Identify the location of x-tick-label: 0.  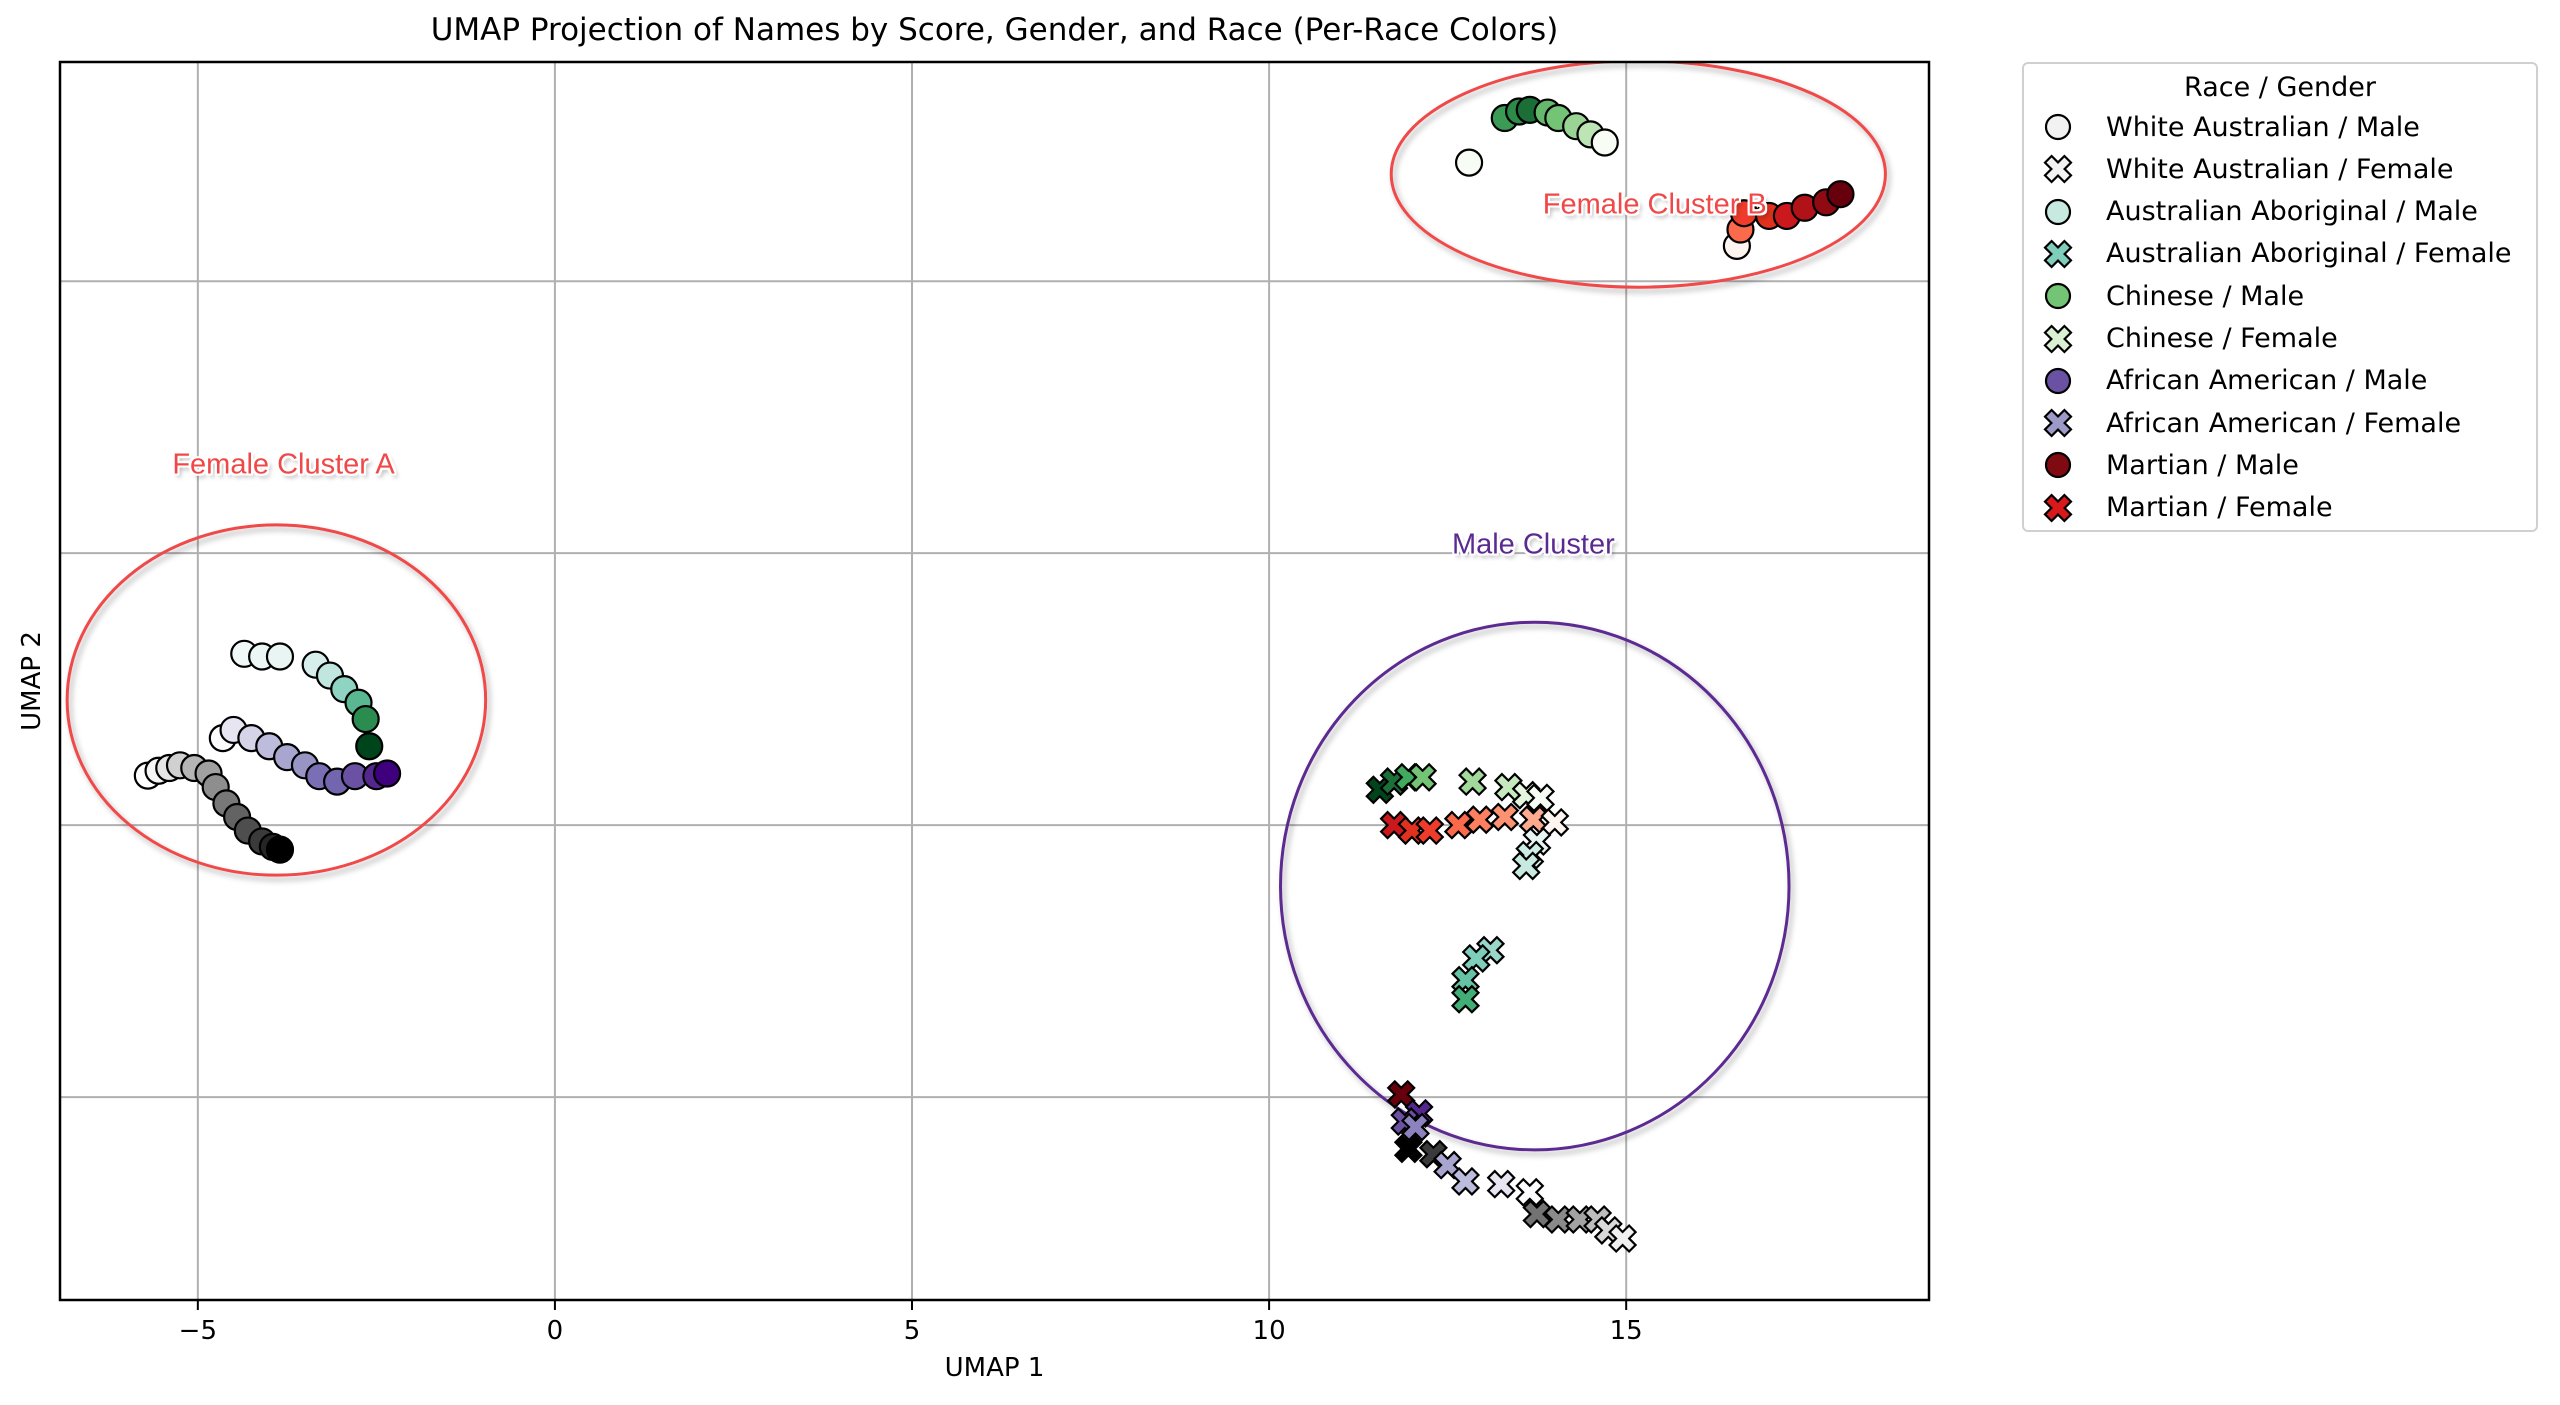
(555, 1331).